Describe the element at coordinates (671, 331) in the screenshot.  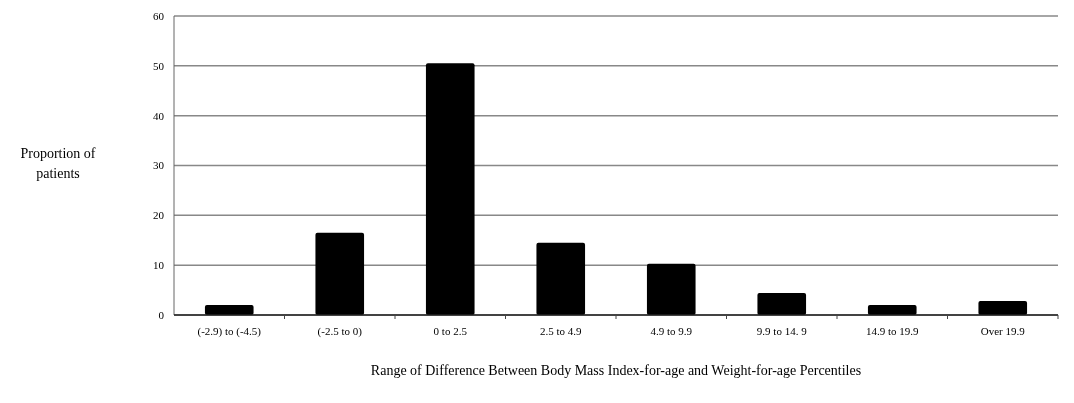
I see `x-tick-label: 4.9 to 9.9` at that location.